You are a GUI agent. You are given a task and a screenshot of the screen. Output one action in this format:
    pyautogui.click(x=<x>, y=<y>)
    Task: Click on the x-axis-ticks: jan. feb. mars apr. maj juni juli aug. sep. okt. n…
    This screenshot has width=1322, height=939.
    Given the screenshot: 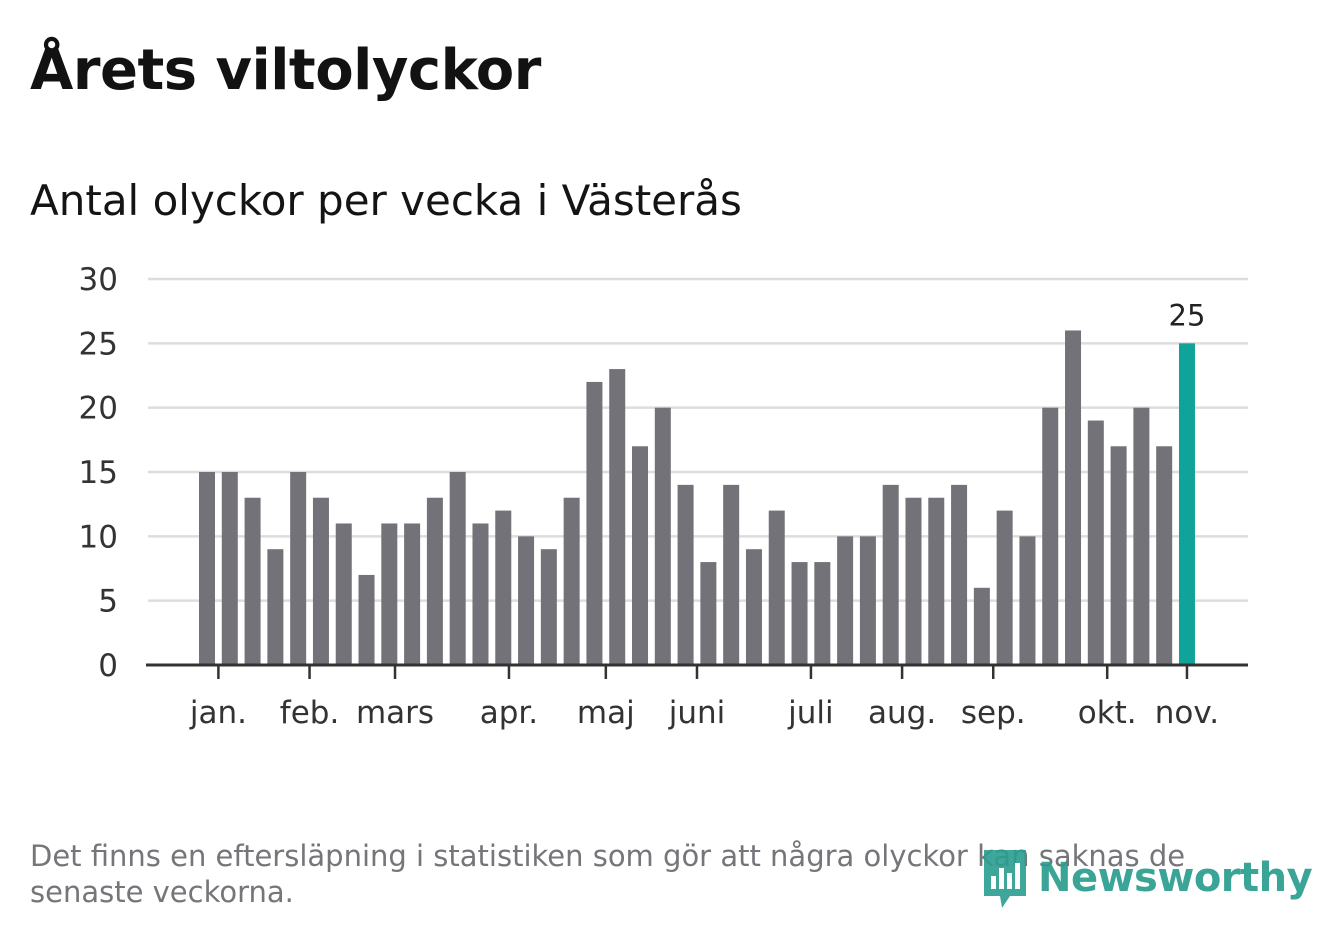 What is the action you would take?
    pyautogui.click(x=704, y=698)
    